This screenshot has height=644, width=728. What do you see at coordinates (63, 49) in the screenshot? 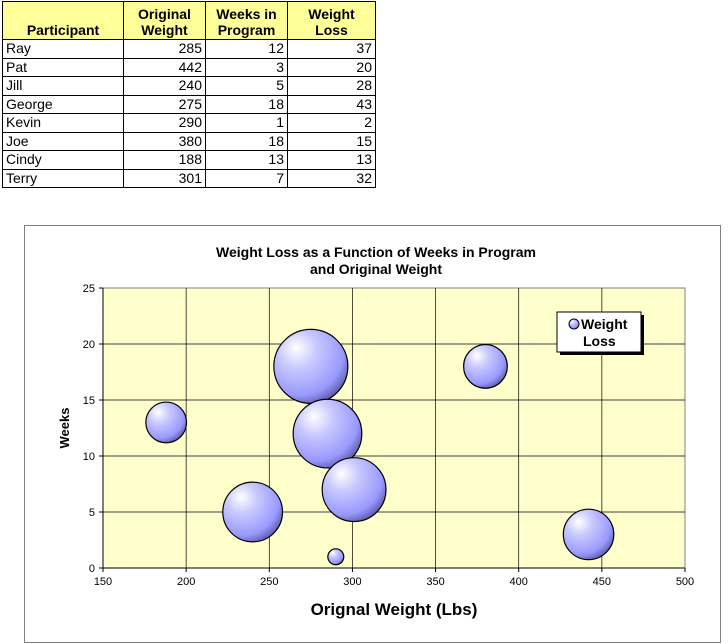
I see `participant-cell: Ray` at bounding box center [63, 49].